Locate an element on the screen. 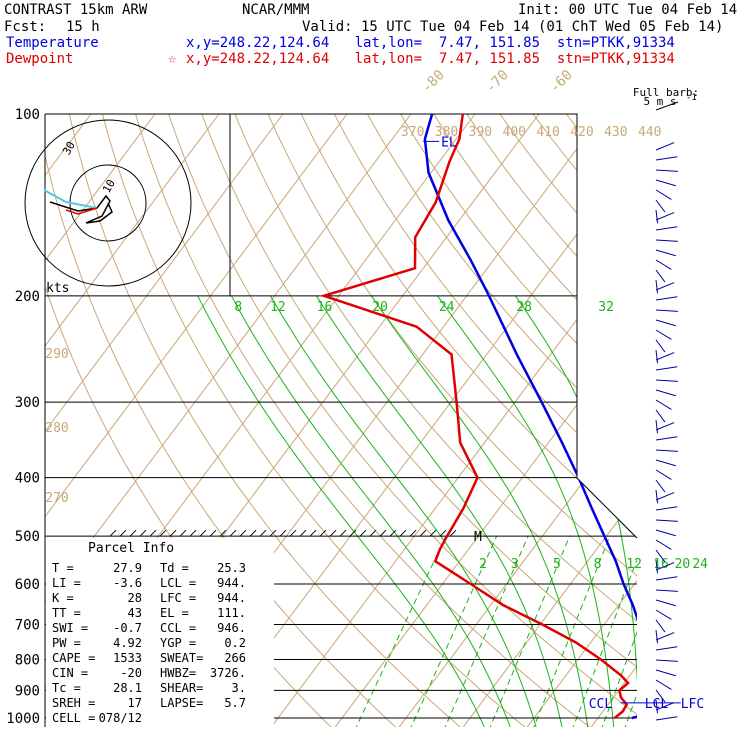 The image size is (740, 740). parcel-row-label-2: EL = is located at coordinates (174, 613).